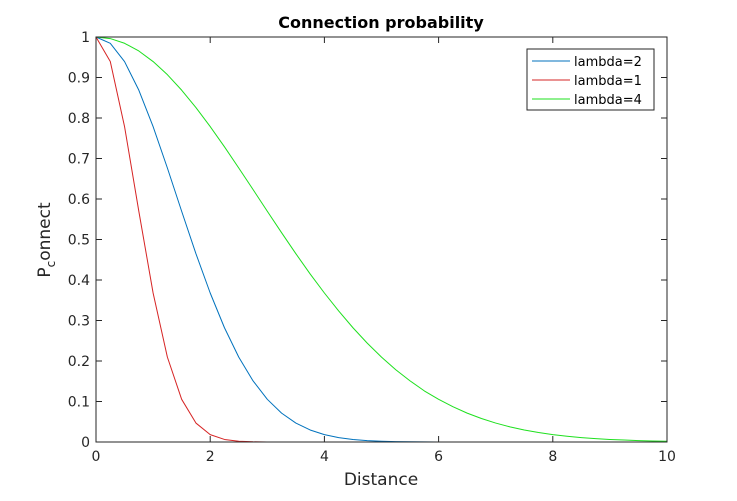  I want to click on y-tick-label: 0.6, so click(79, 200).